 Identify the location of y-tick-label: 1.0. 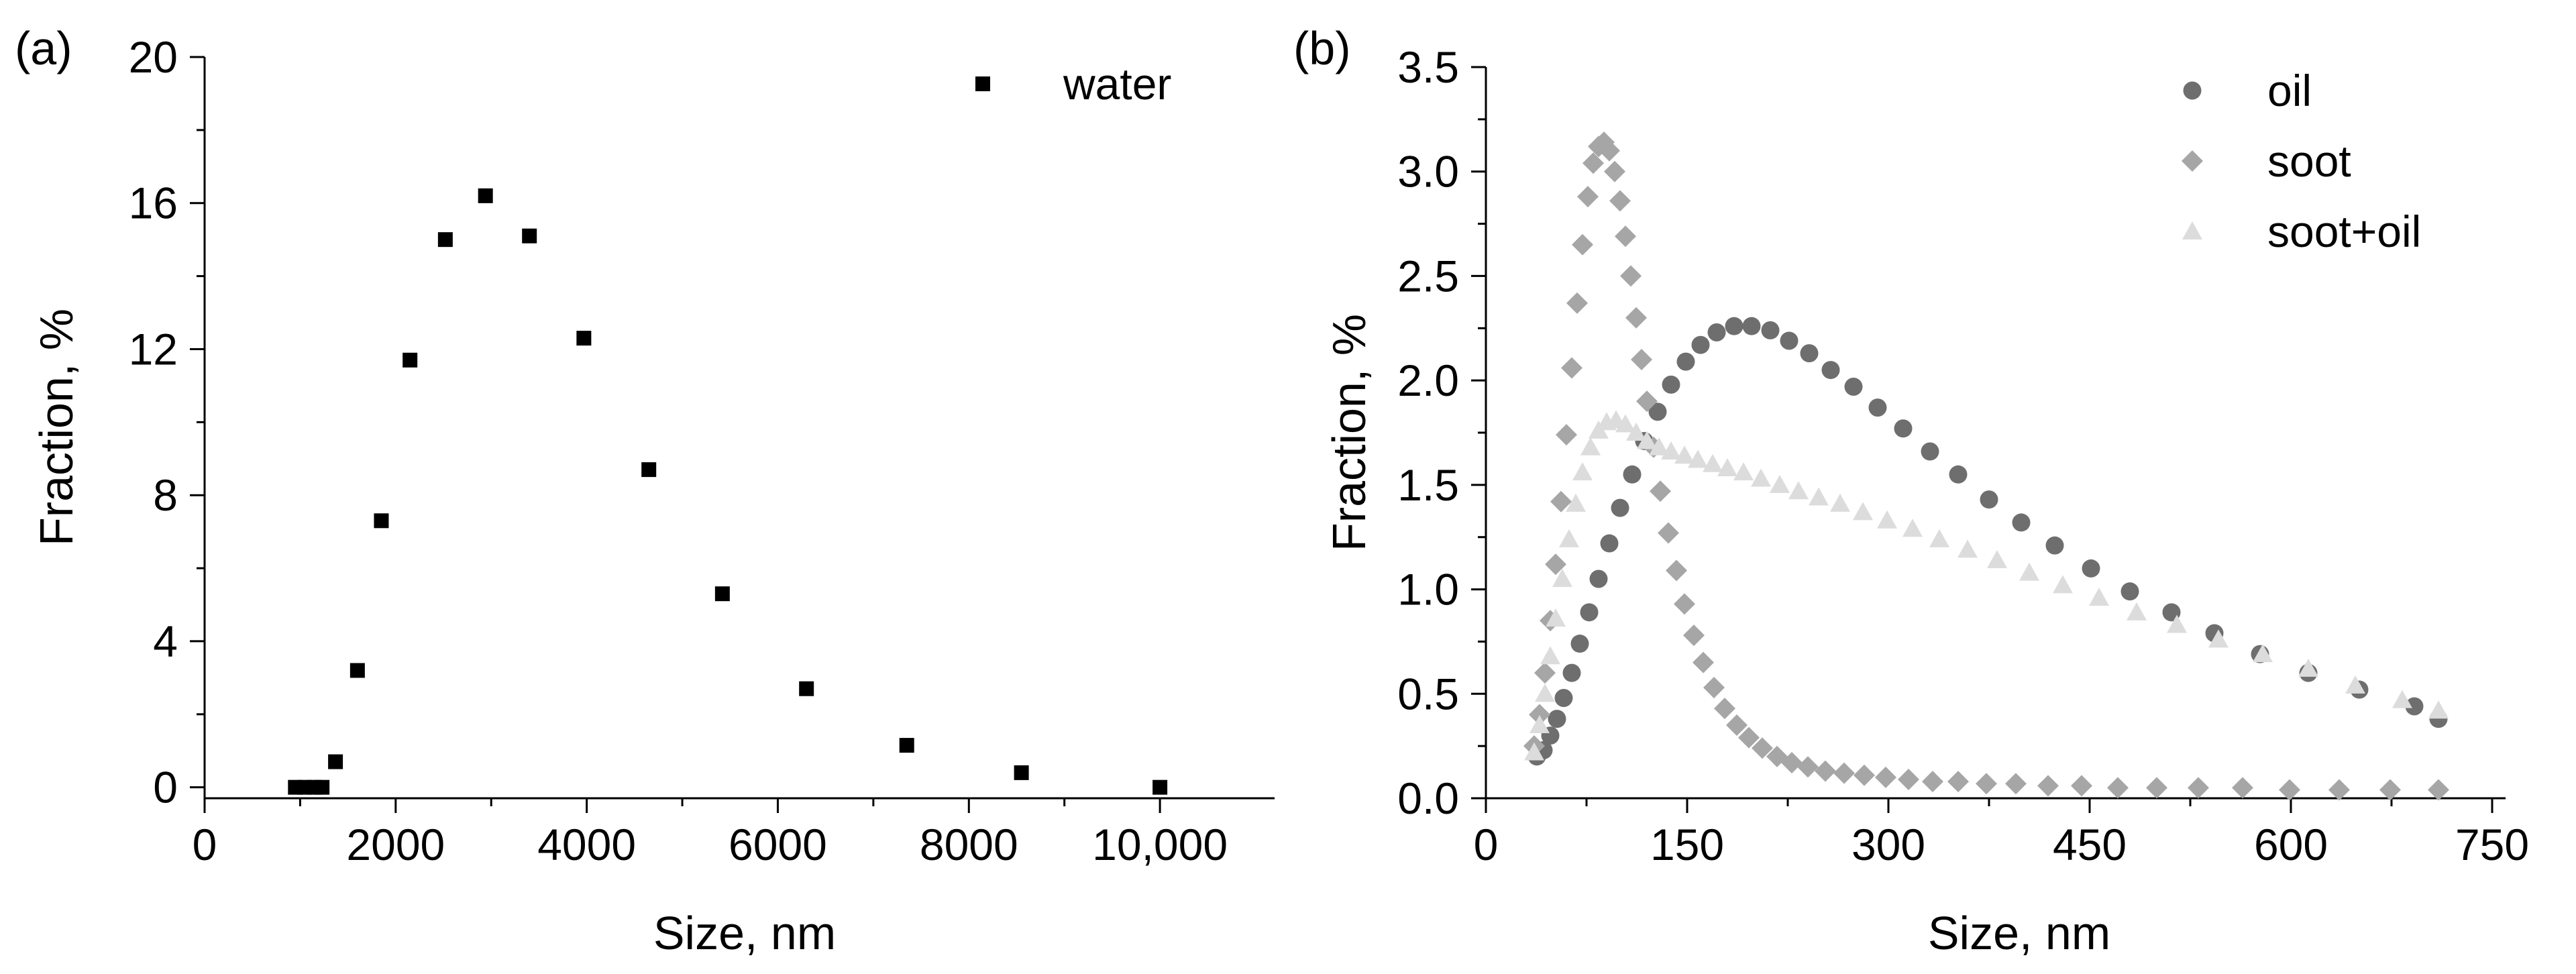
(1428, 589).